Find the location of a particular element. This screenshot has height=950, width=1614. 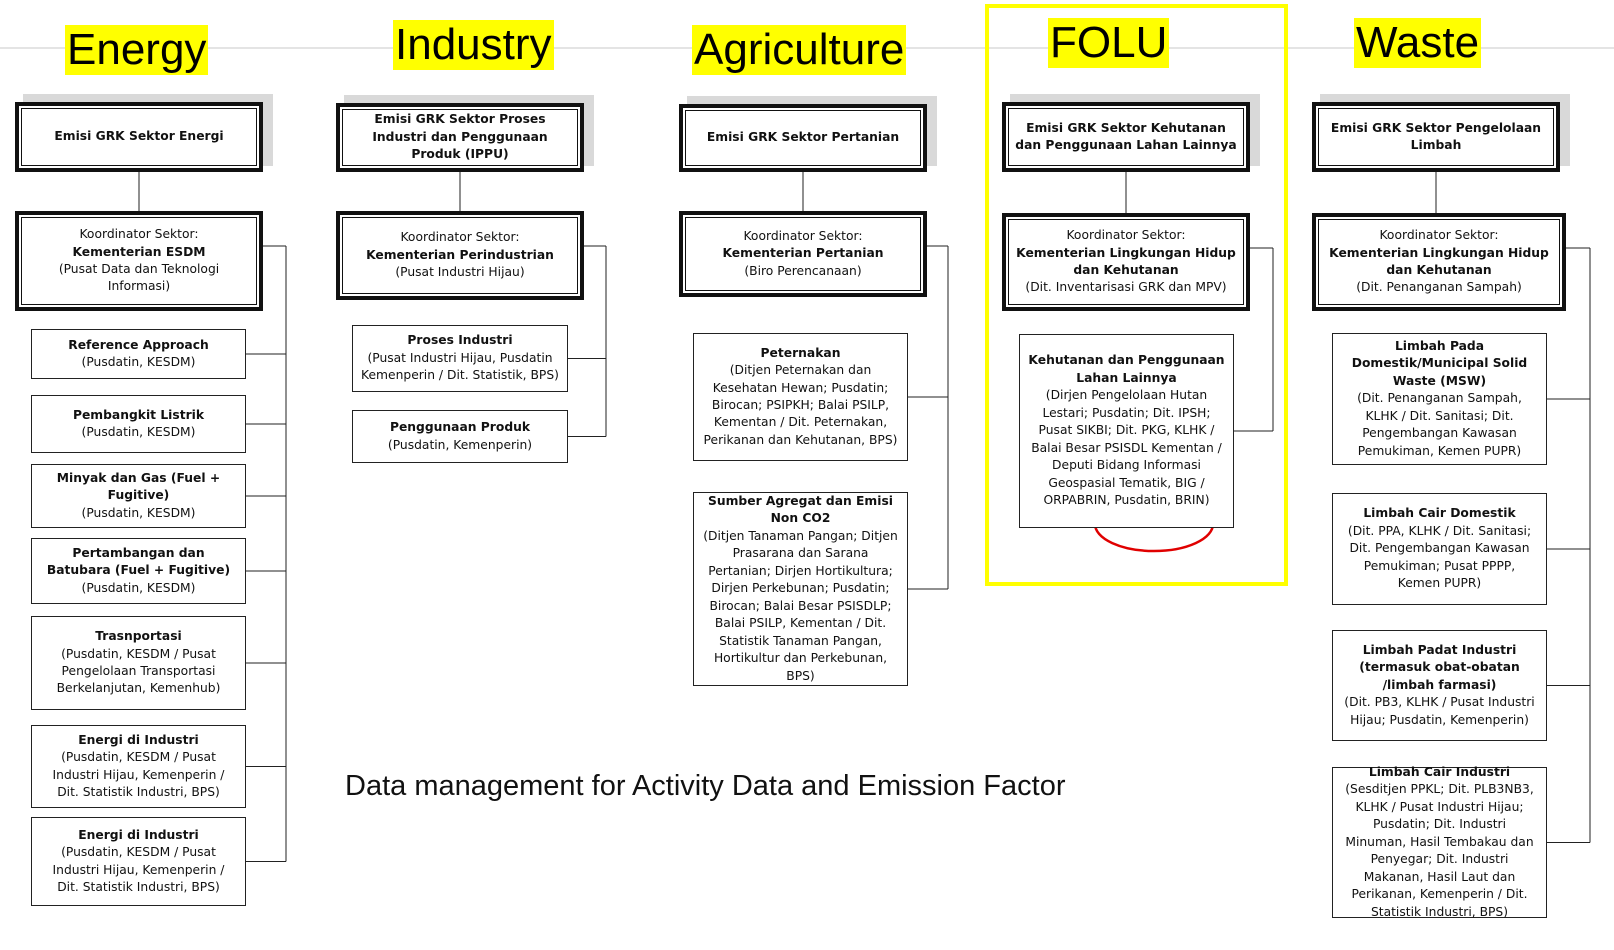

source-title-text: Proses Industri is located at coordinates (460, 340).